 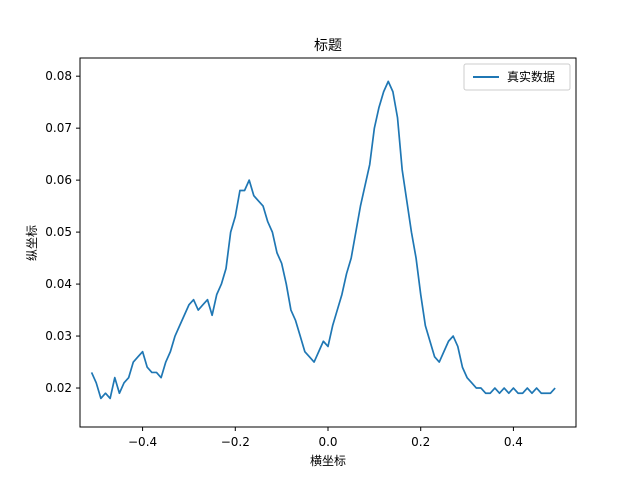 I want to click on x-tick-label: 0.2, so click(x=420, y=442).